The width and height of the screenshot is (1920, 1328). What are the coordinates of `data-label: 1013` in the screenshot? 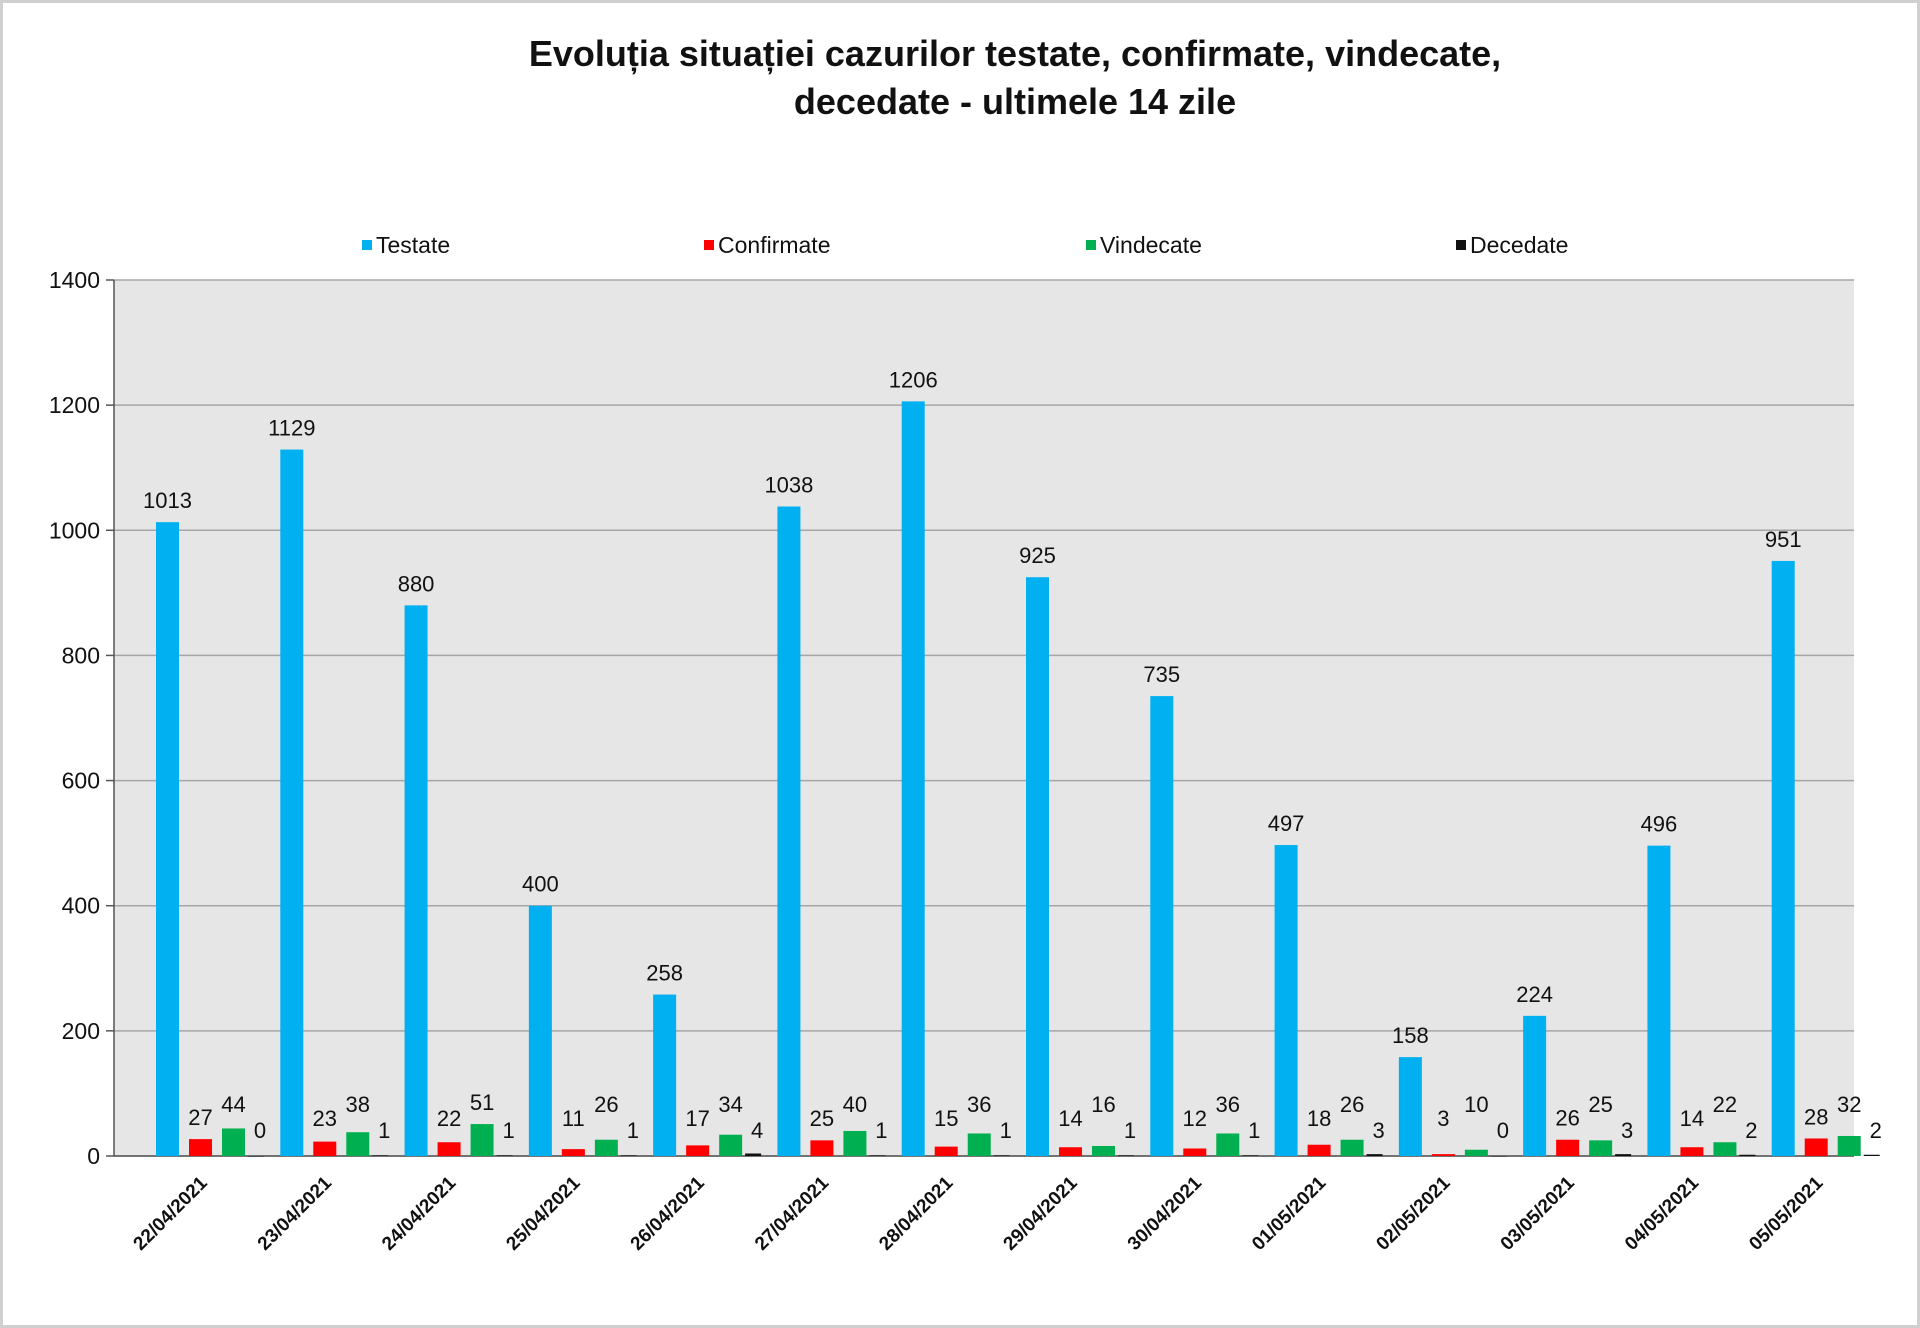 It's located at (167, 500).